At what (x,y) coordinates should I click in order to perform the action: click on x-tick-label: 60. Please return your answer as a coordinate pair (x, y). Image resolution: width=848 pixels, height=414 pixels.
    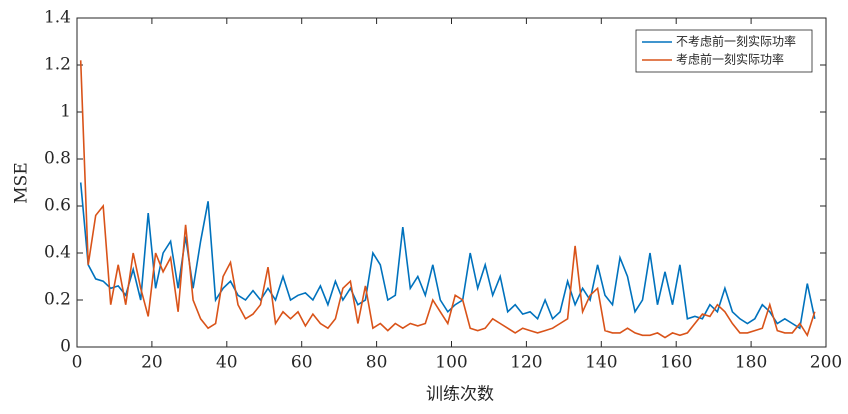
    Looking at the image, I should click on (302, 363).